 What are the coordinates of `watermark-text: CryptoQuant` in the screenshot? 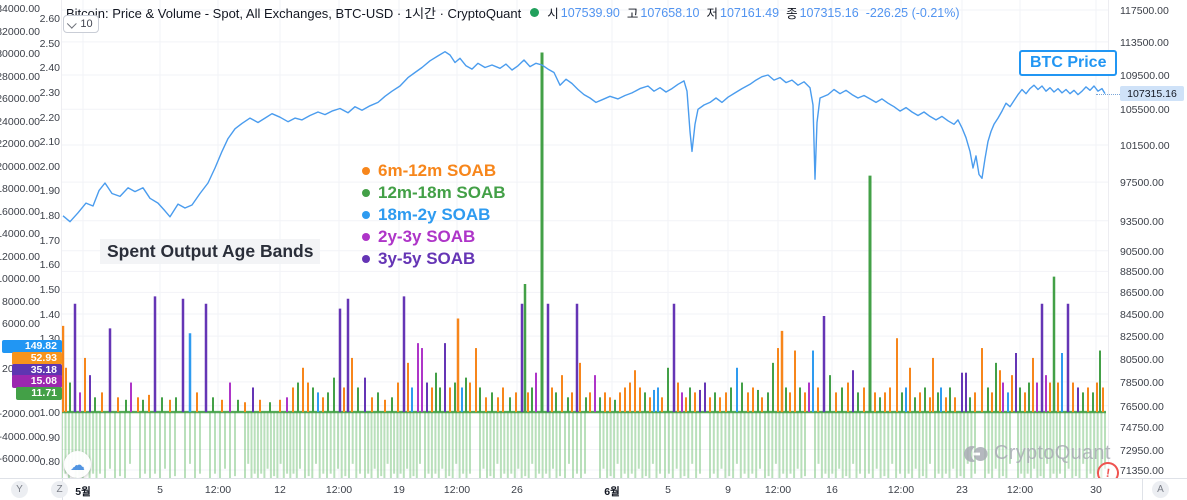 It's located at (1052, 453).